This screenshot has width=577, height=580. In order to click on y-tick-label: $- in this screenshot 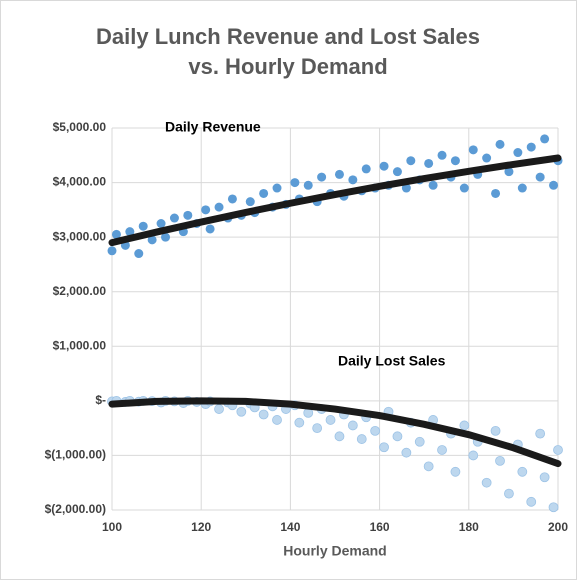, I will do `click(100, 400)`.